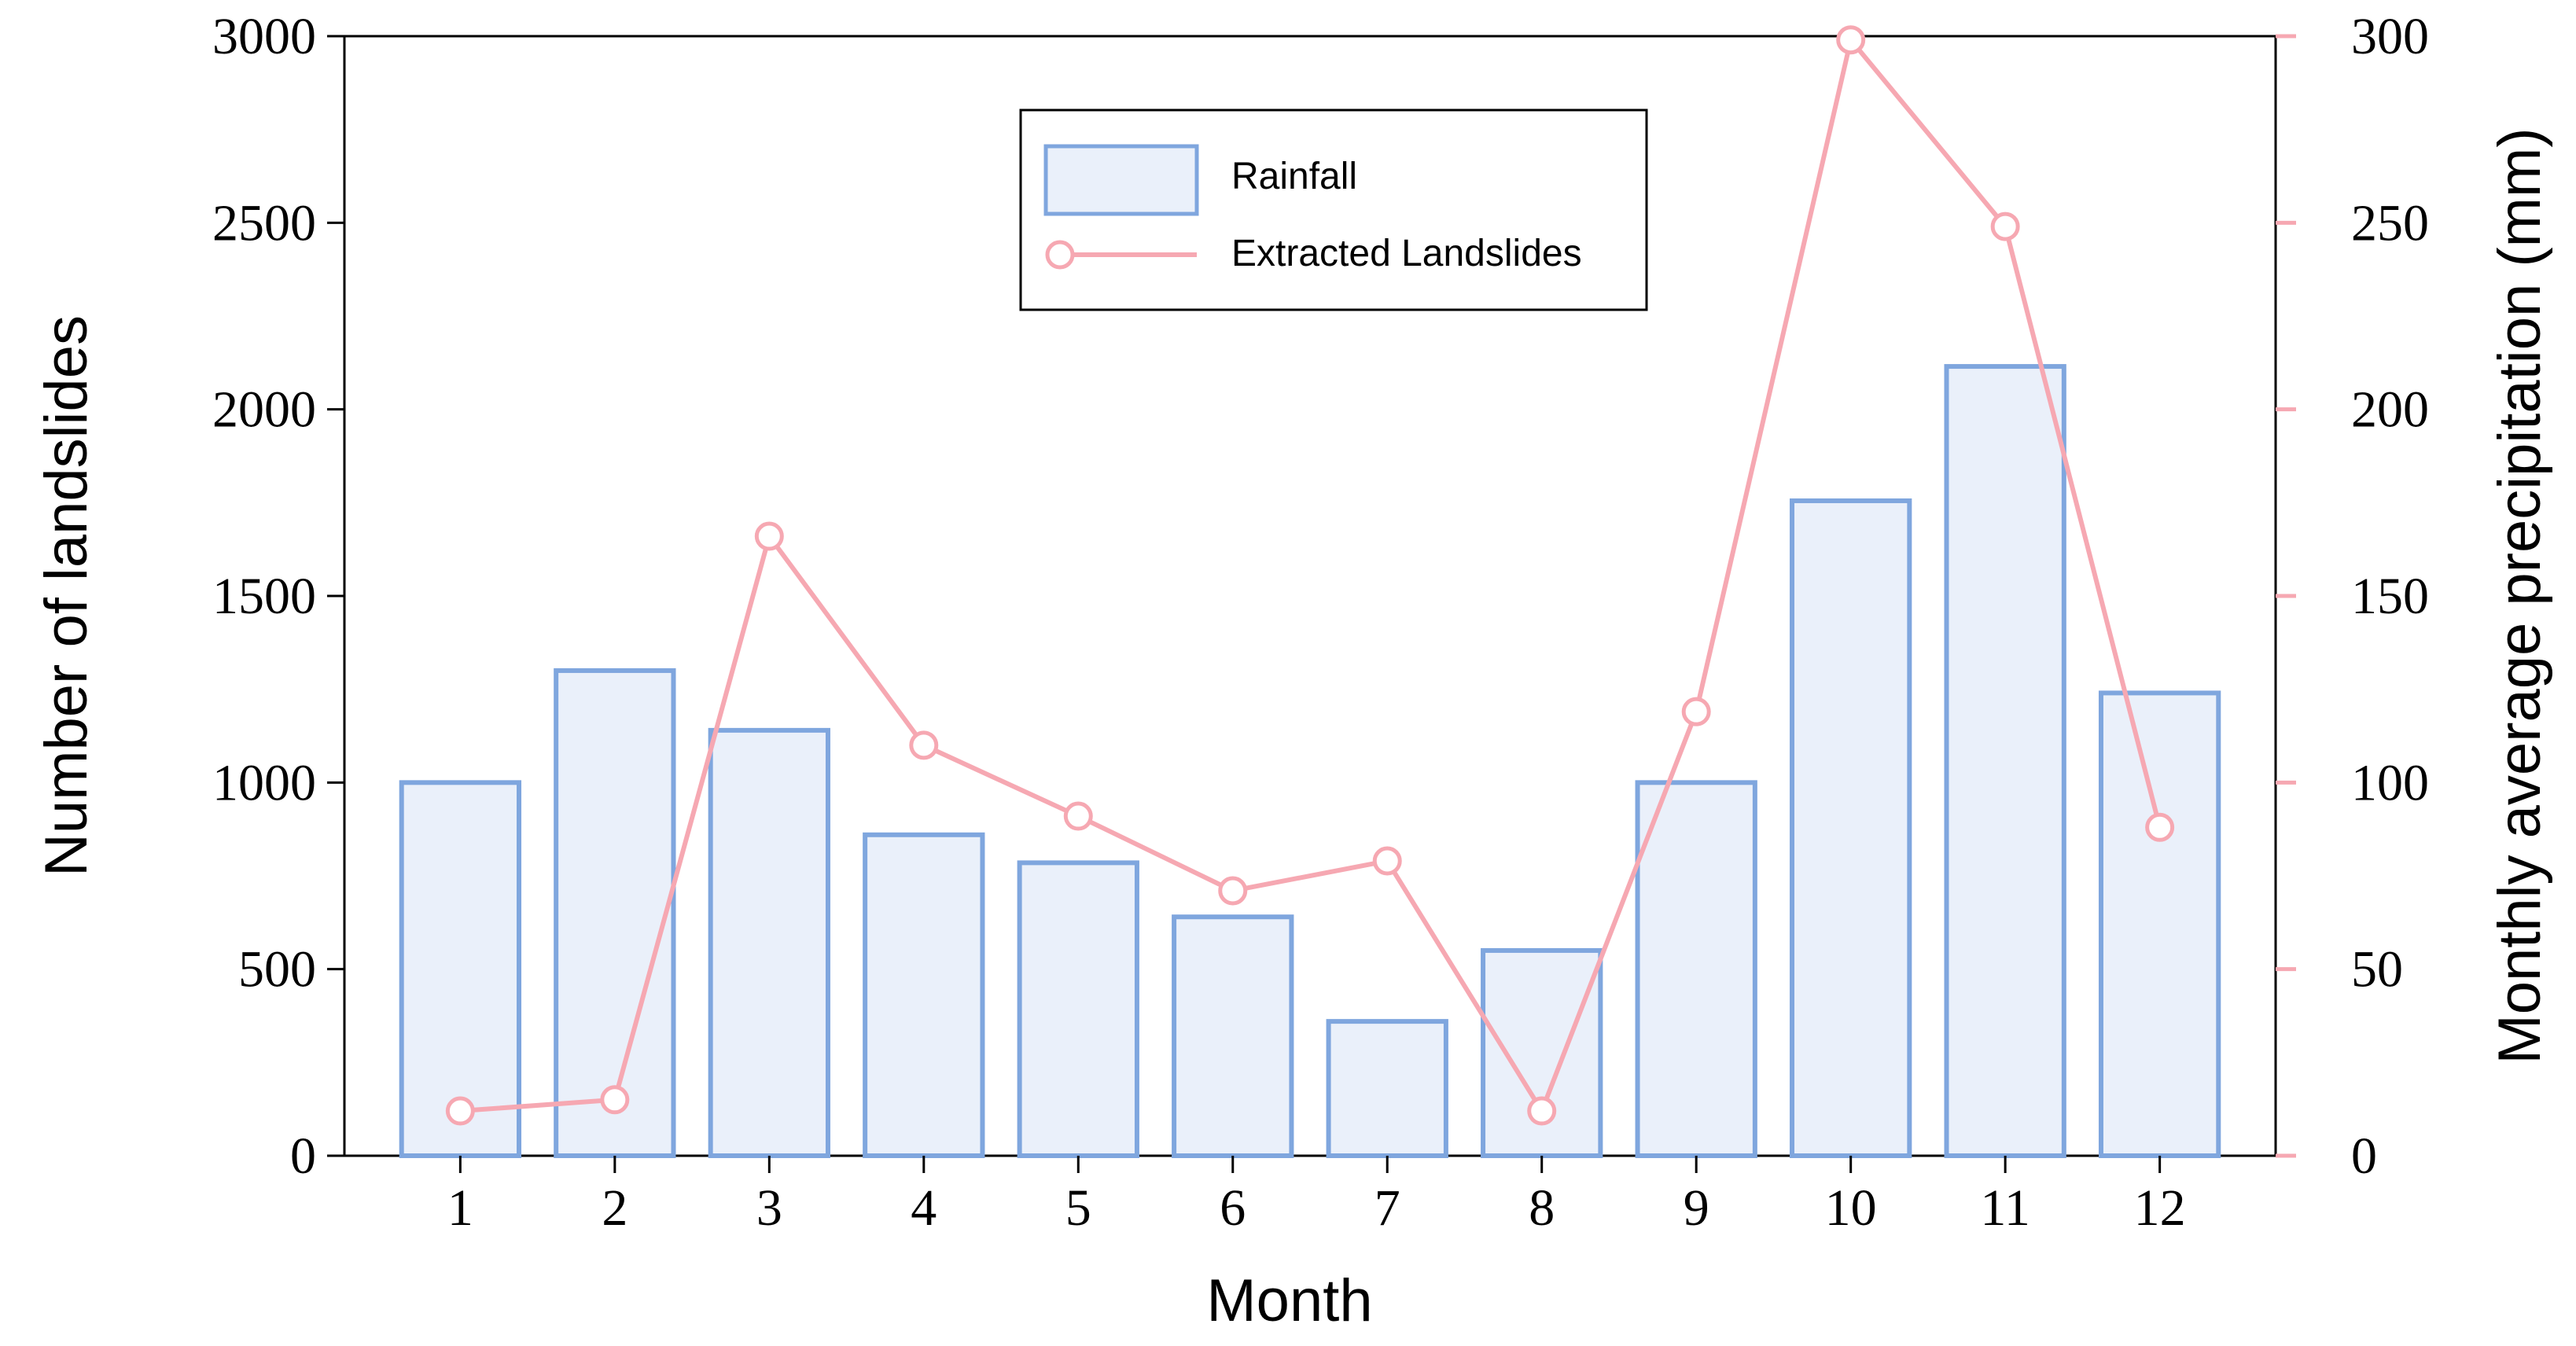  I want to click on legend: Rainfall Extracted Landslides, so click(1333, 209).